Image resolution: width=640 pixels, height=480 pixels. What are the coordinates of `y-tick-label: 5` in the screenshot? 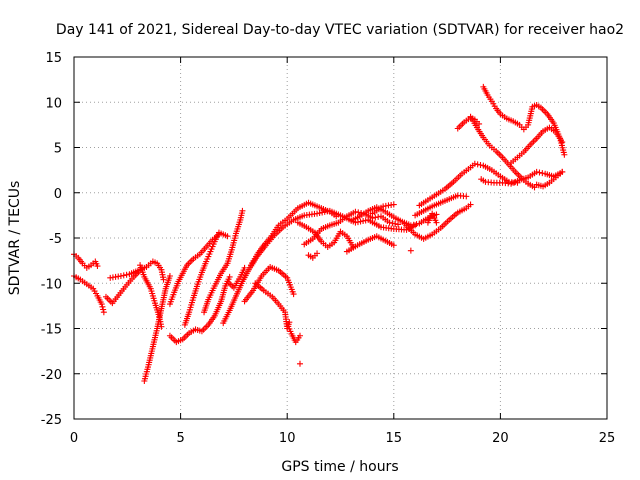 It's located at (58, 149).